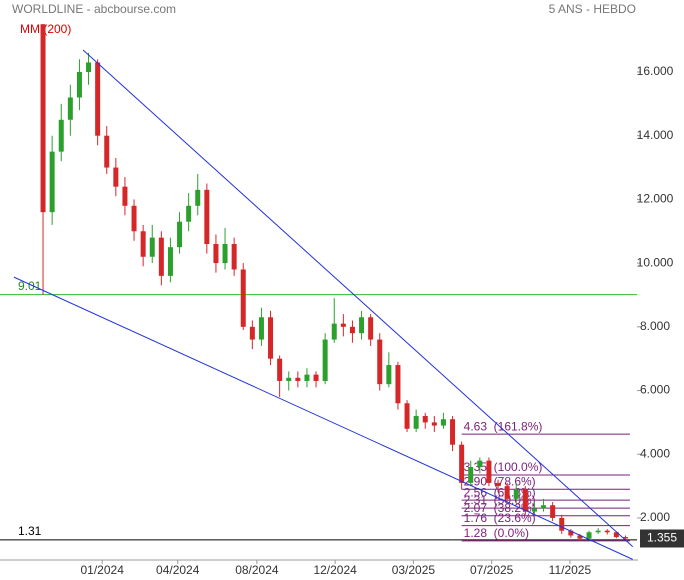 This screenshot has height=580, width=684. Describe the element at coordinates (570, 570) in the screenshot. I see `x-tick-label: 11/2025` at that location.